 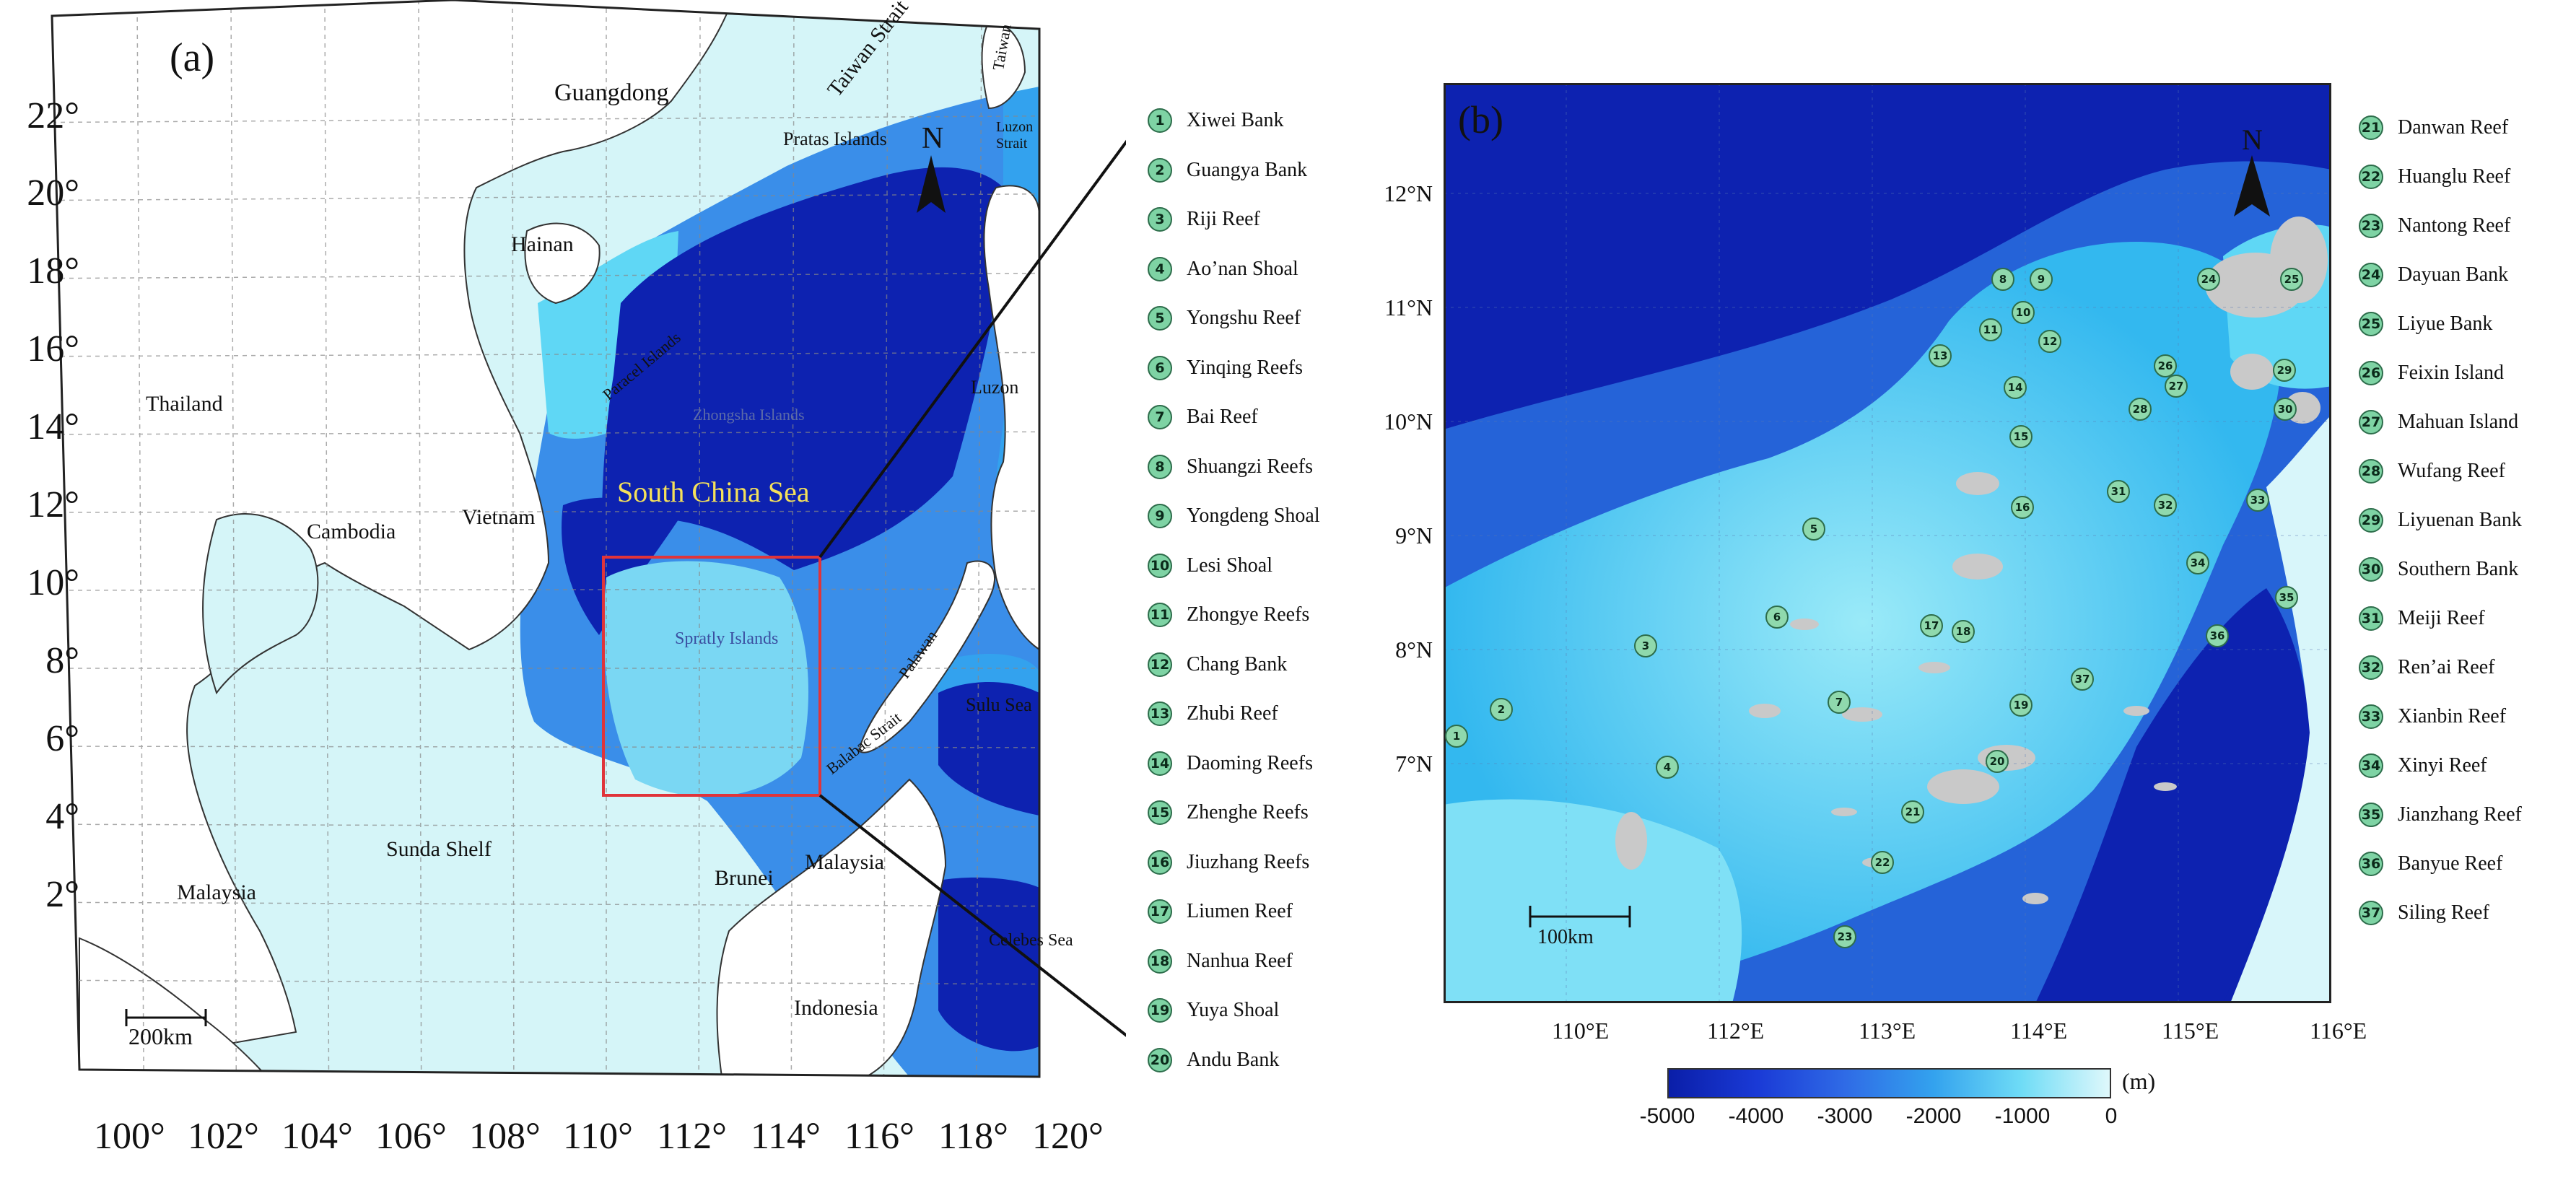 I want to click on legend-label: Liyuenan Bank, so click(x=2460, y=520).